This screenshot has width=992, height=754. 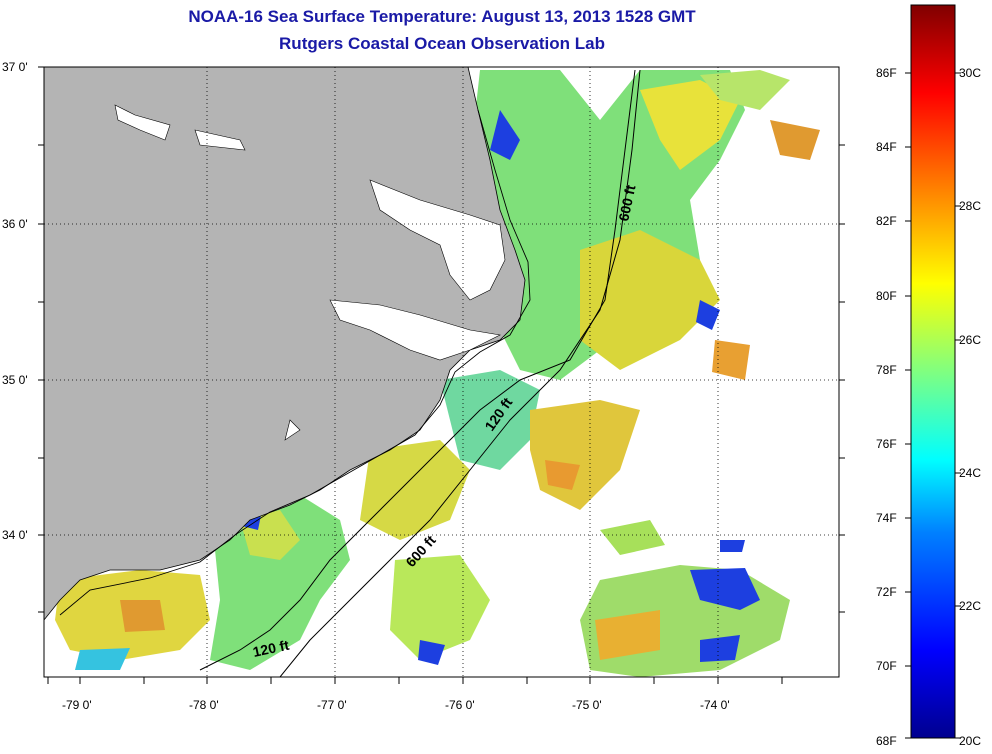 I want to click on cb-f-76: 76F, so click(x=886, y=444).